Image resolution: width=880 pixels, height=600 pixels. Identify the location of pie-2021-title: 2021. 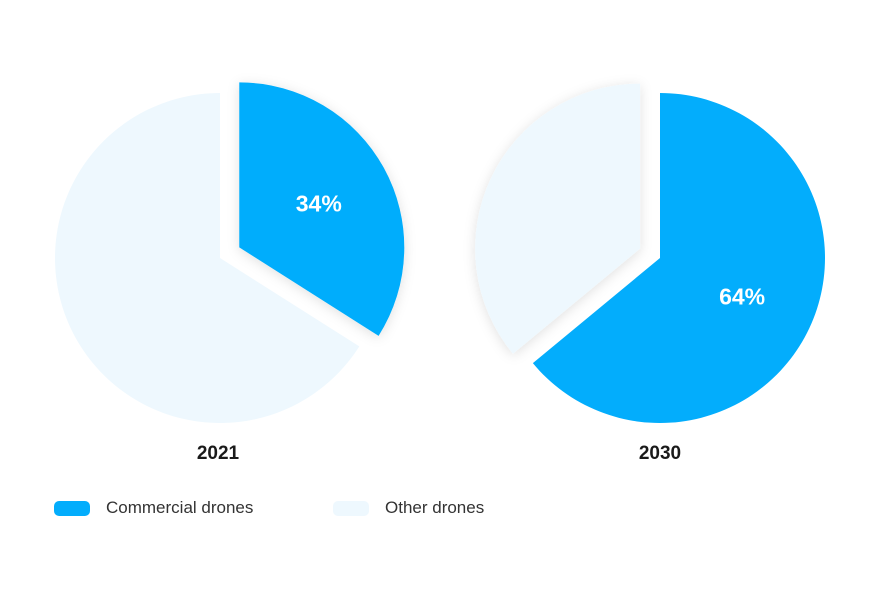
(218, 453).